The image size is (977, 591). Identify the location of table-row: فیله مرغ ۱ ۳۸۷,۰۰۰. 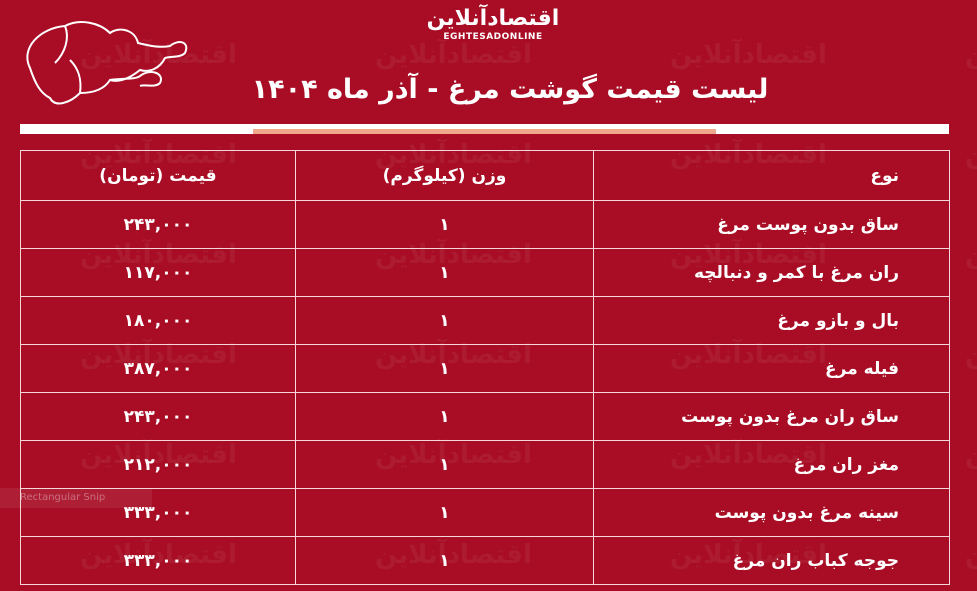
(485, 368).